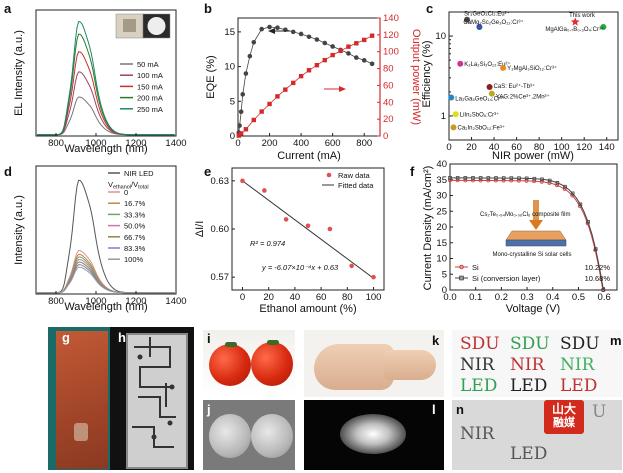  Describe the element at coordinates (533, 156) in the screenshot. I see `x-axis-label-c: NIR power (mW)` at that location.